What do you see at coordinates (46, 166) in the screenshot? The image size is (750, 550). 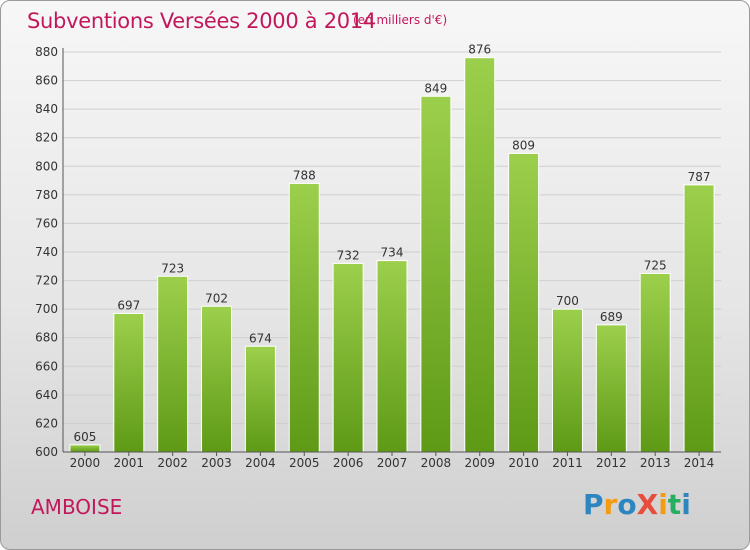 I see `y-tick-label: 800` at bounding box center [46, 166].